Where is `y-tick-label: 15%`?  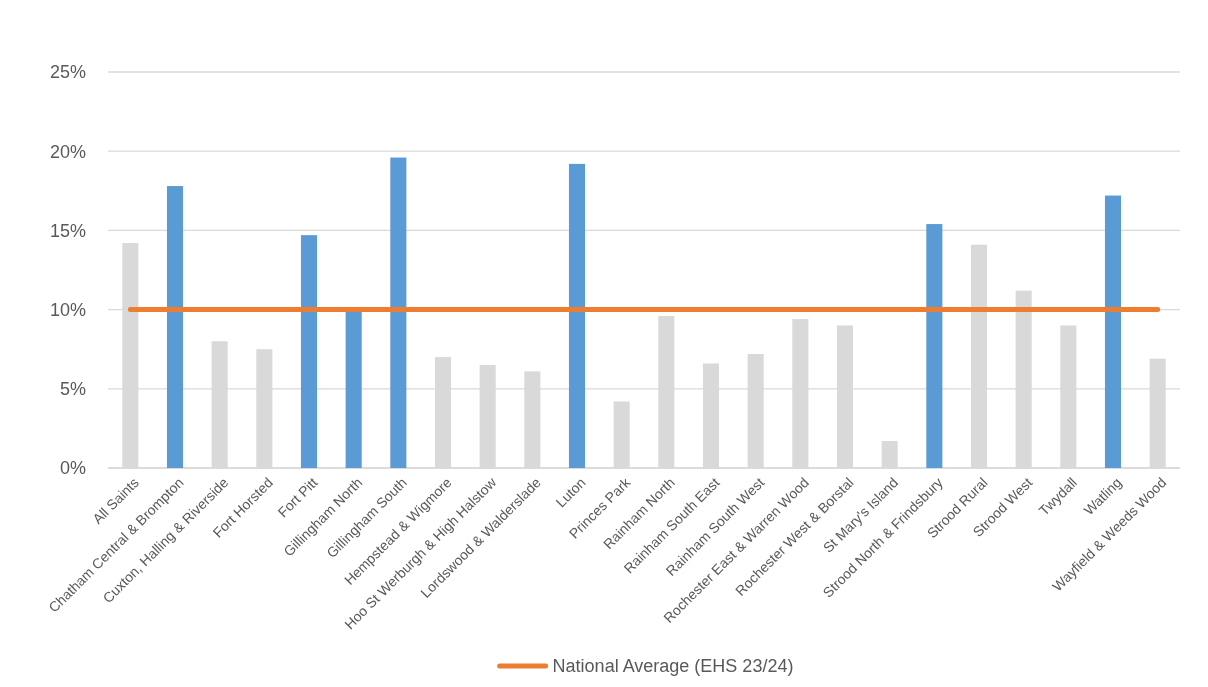
y-tick-label: 15% is located at coordinates (67, 230).